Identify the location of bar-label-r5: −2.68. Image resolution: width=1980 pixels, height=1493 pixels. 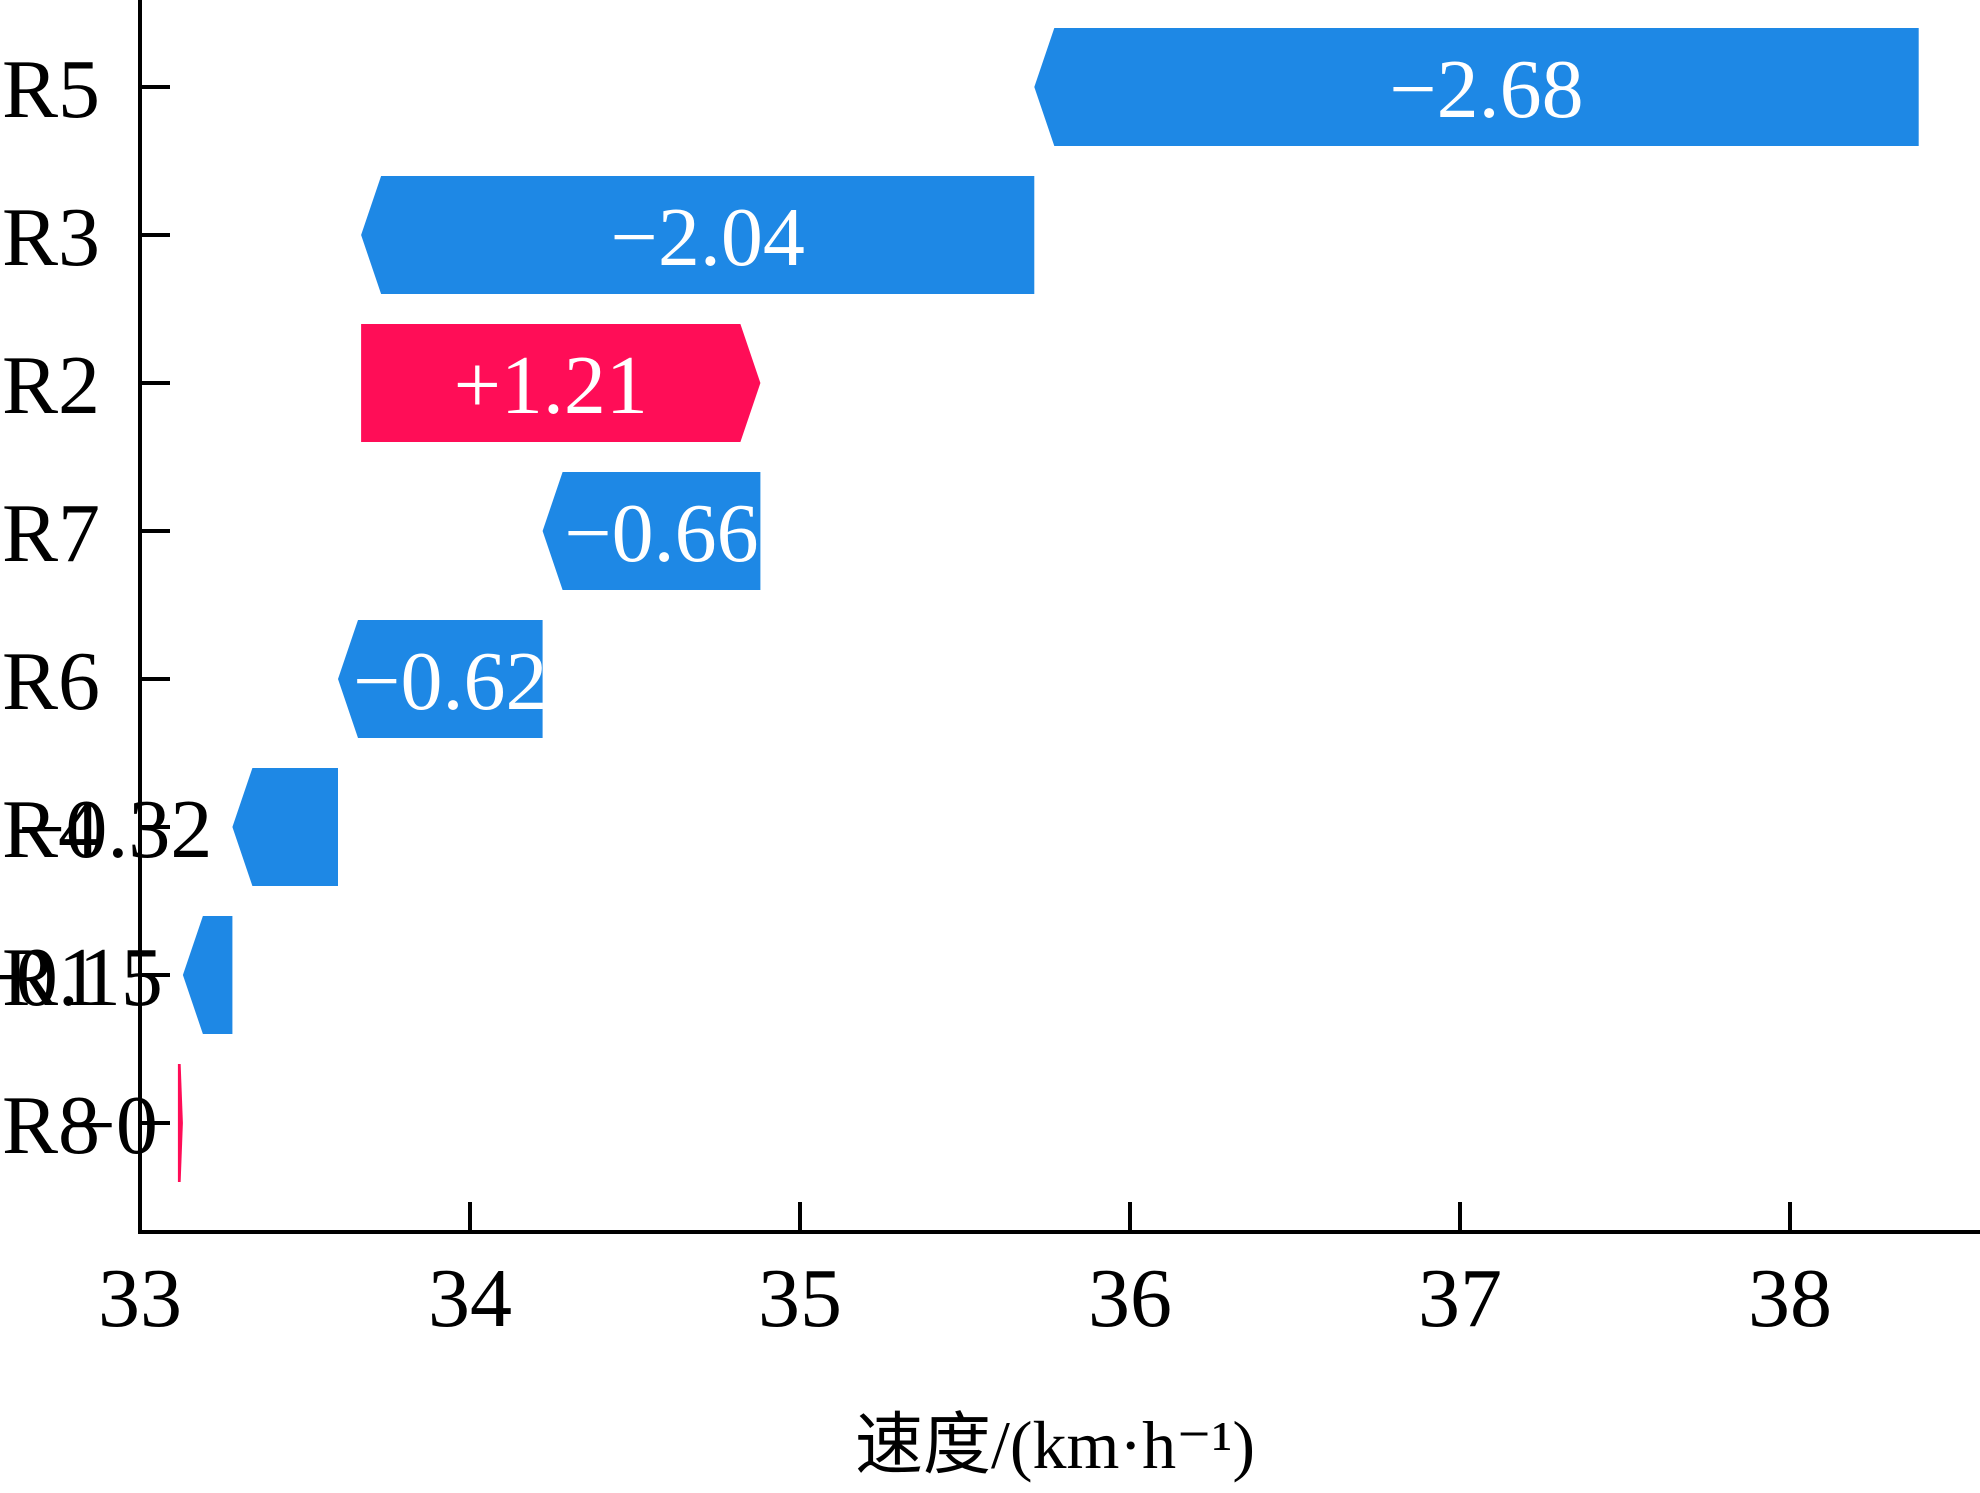
(1486, 89).